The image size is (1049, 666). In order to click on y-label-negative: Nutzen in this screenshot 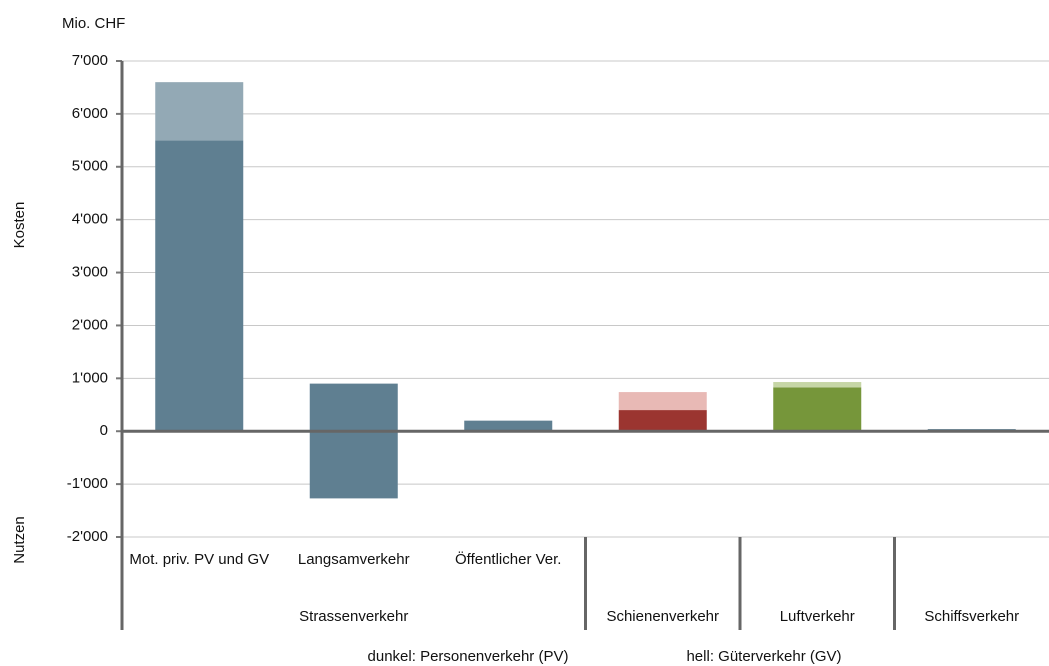, I will do `click(19, 540)`.